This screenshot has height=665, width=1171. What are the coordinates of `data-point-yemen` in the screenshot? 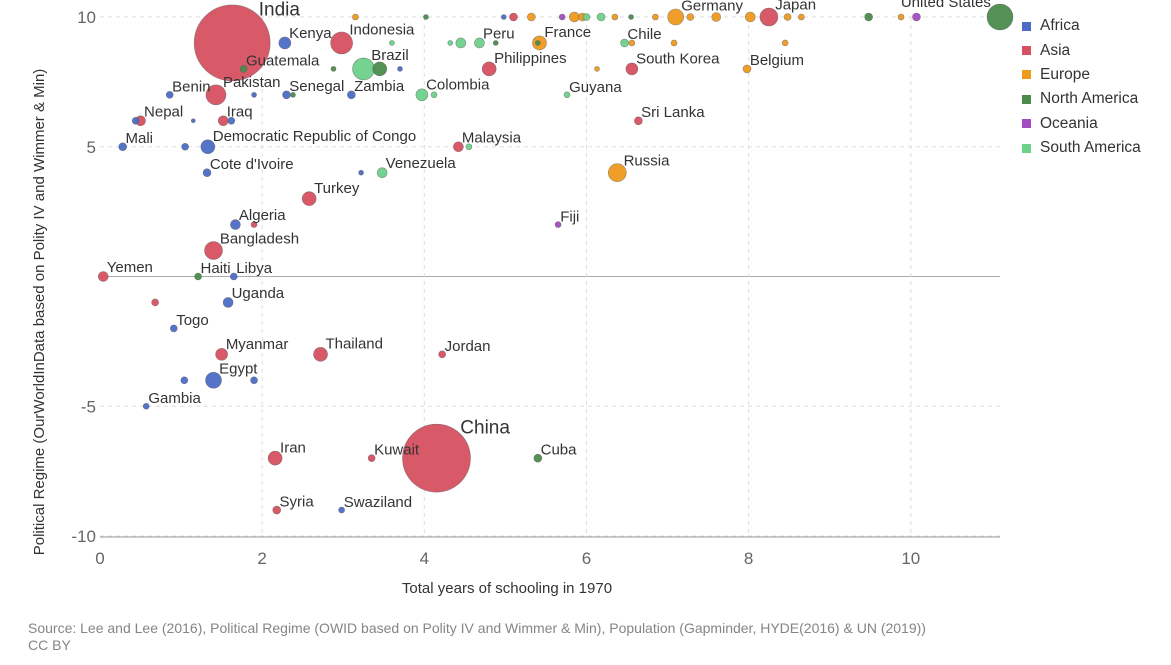 It's located at (103, 276).